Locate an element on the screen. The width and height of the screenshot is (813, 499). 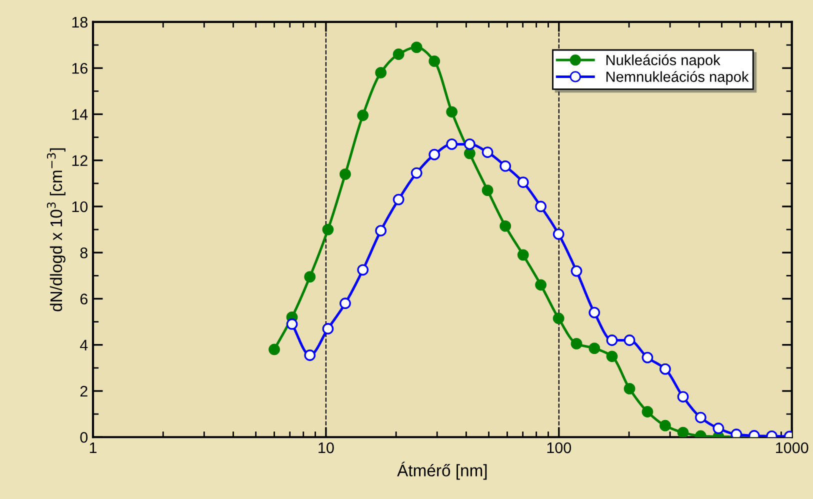
y-tick-label: 2 is located at coordinates (84, 391).